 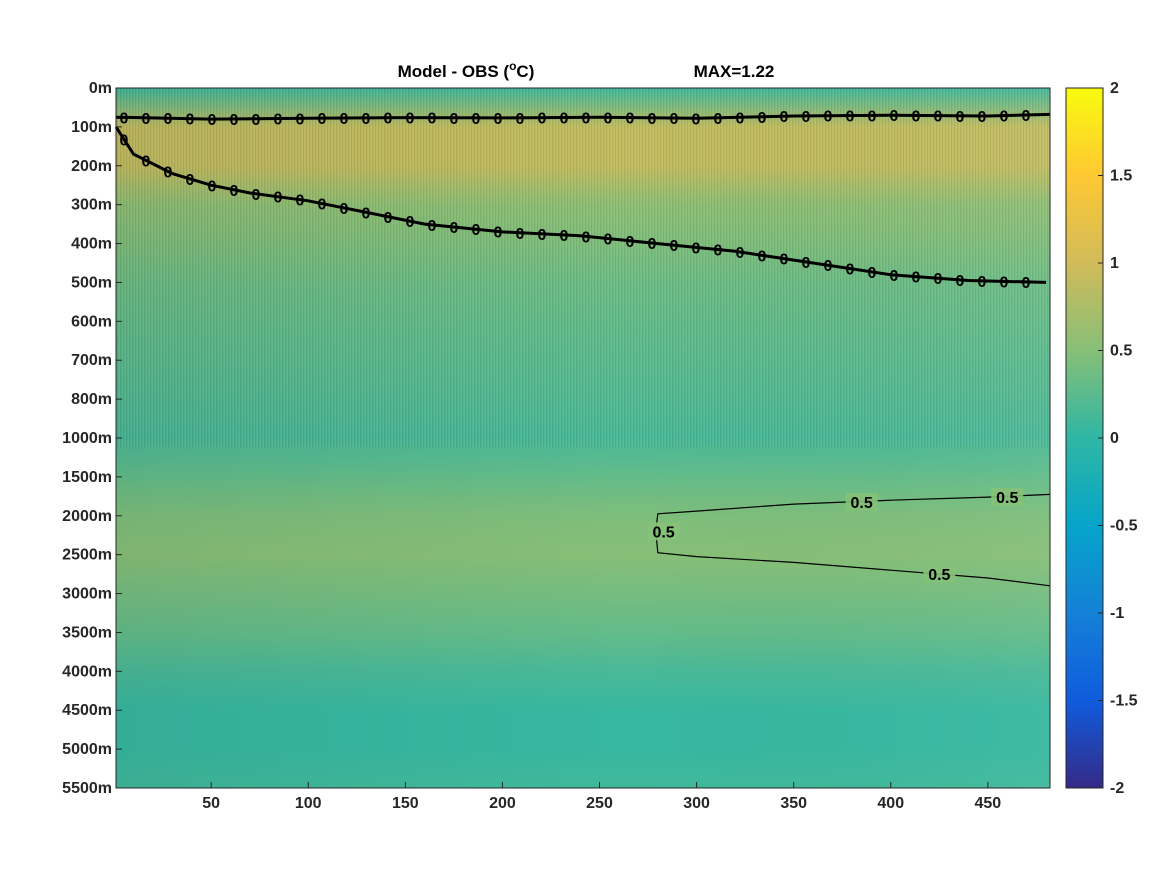 I want to click on x-tick-label: 350, so click(x=793, y=803).